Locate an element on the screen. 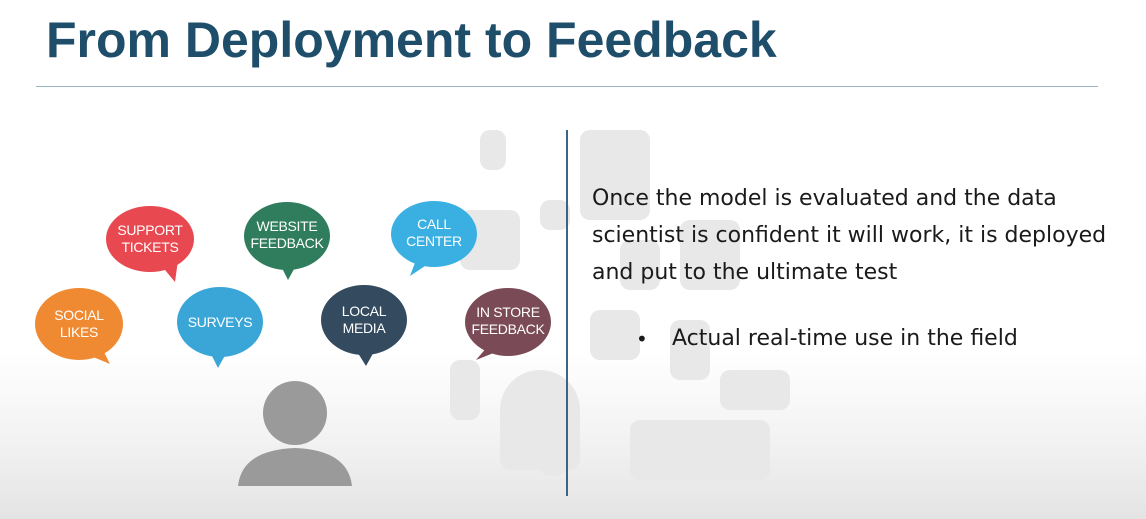  surveys-label: SURVEYS is located at coordinates (220, 322).